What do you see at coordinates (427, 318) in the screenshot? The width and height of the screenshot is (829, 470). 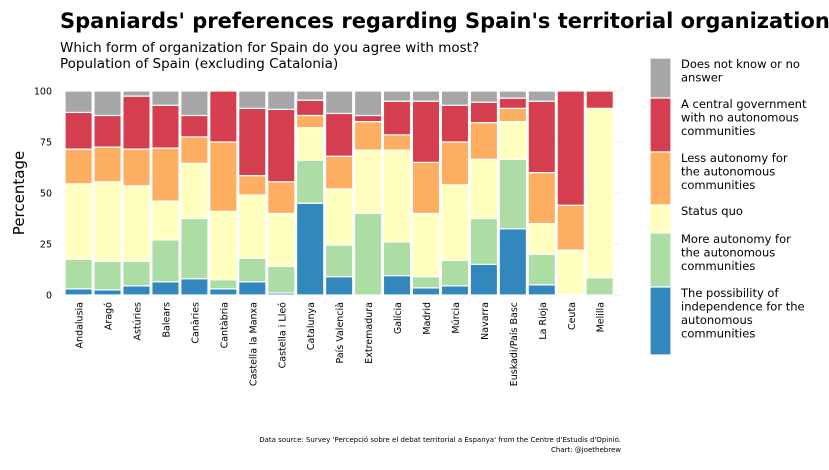 I see `x-tick-label: Madrid` at bounding box center [427, 318].